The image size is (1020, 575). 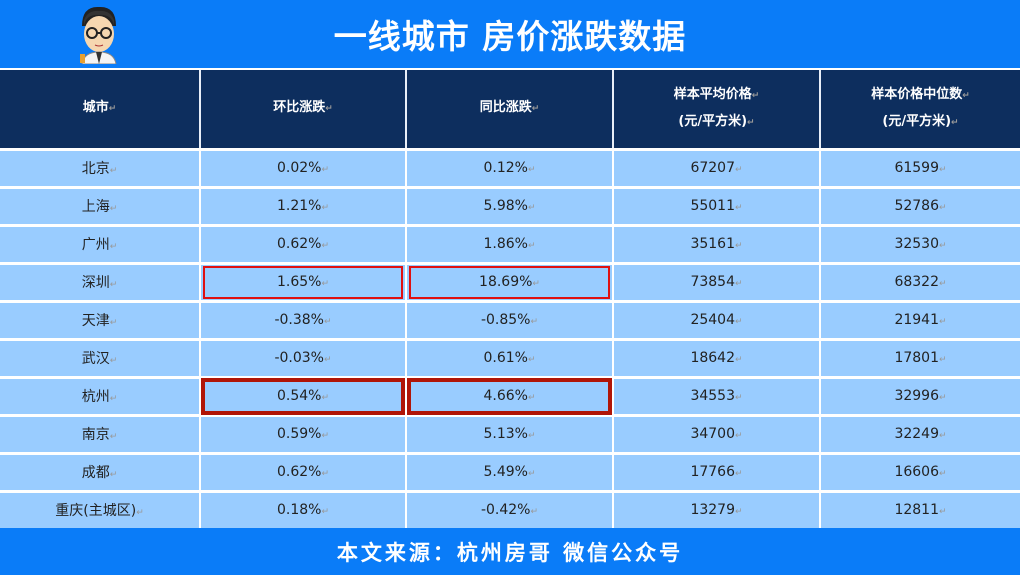 I want to click on cell-value: 25404, so click(x=716, y=320).